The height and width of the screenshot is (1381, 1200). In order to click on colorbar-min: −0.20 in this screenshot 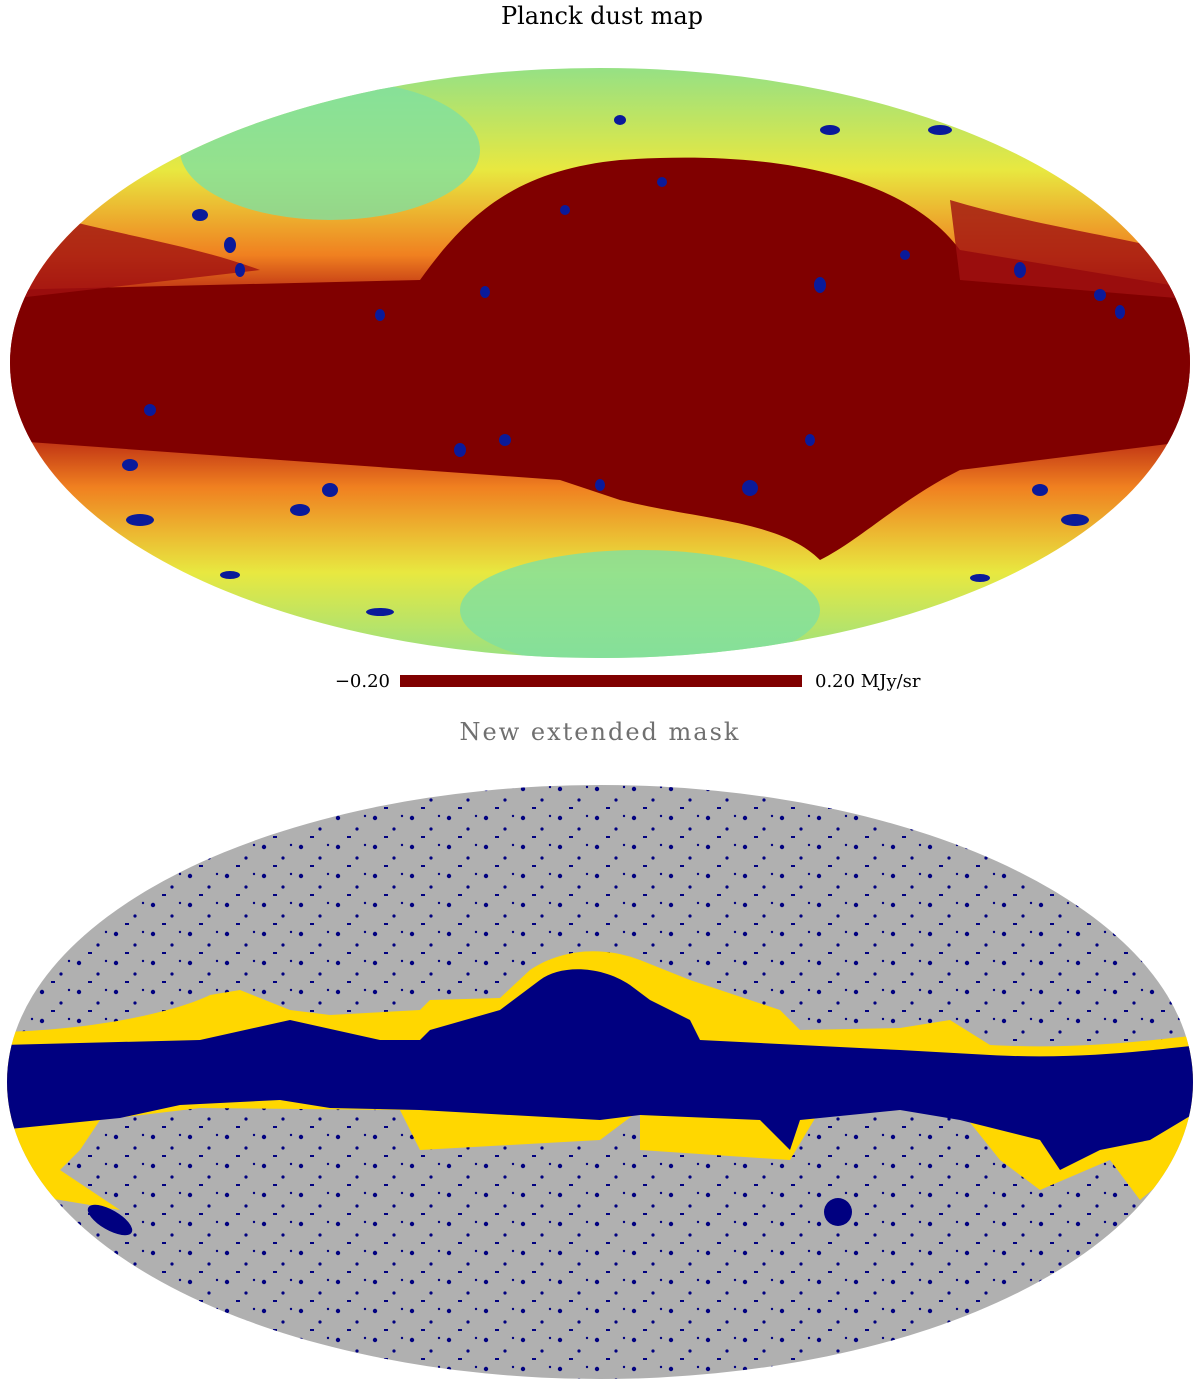, I will do `click(362, 681)`.